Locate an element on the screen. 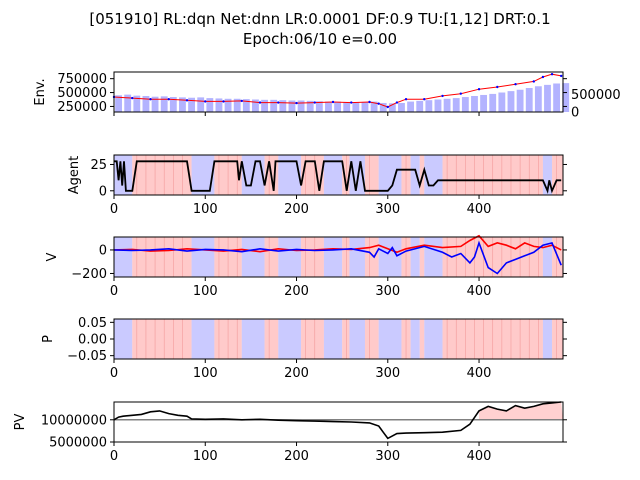 The width and height of the screenshot is (640, 480). pv-line is located at coordinates (337, 420).